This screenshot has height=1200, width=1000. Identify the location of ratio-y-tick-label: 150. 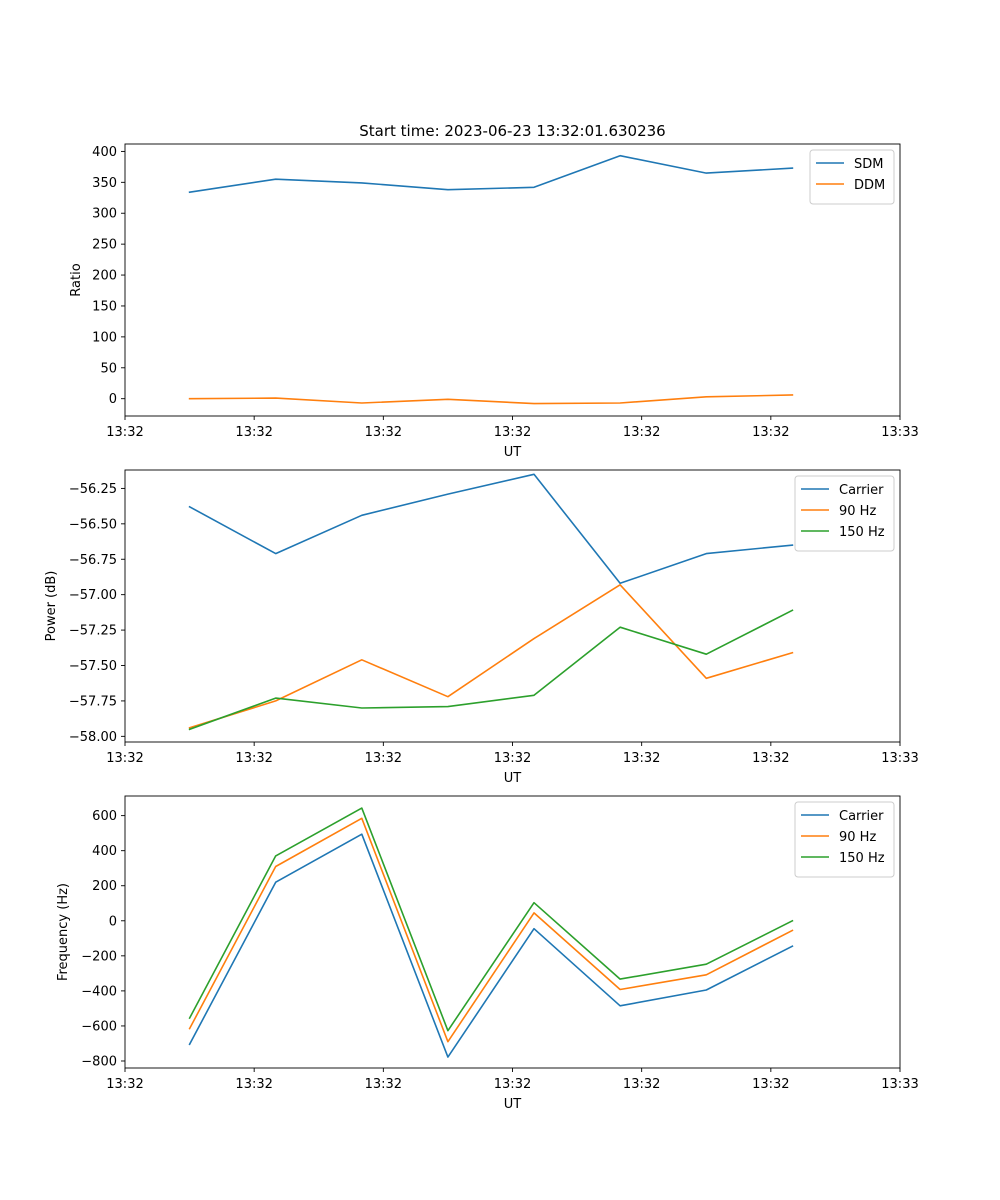
(104, 306).